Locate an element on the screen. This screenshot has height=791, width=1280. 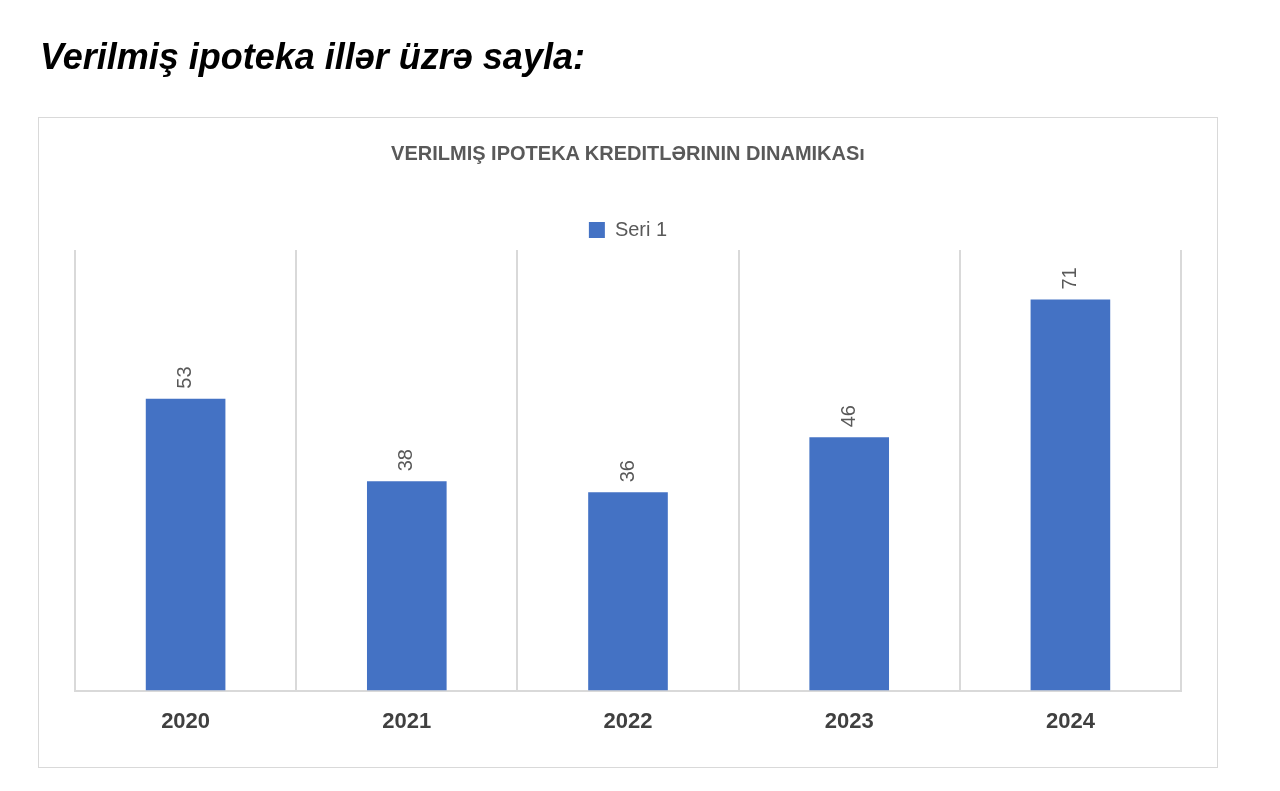
x-tick-label: 2023 is located at coordinates (849, 720).